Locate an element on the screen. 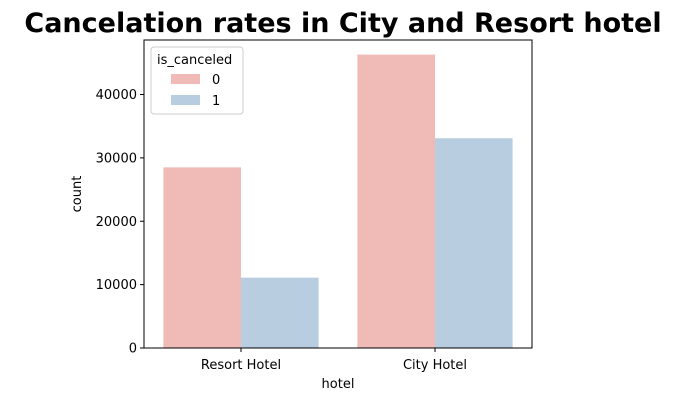 The width and height of the screenshot is (675, 401). legend: is_canceled 0 1 is located at coordinates (197, 80).